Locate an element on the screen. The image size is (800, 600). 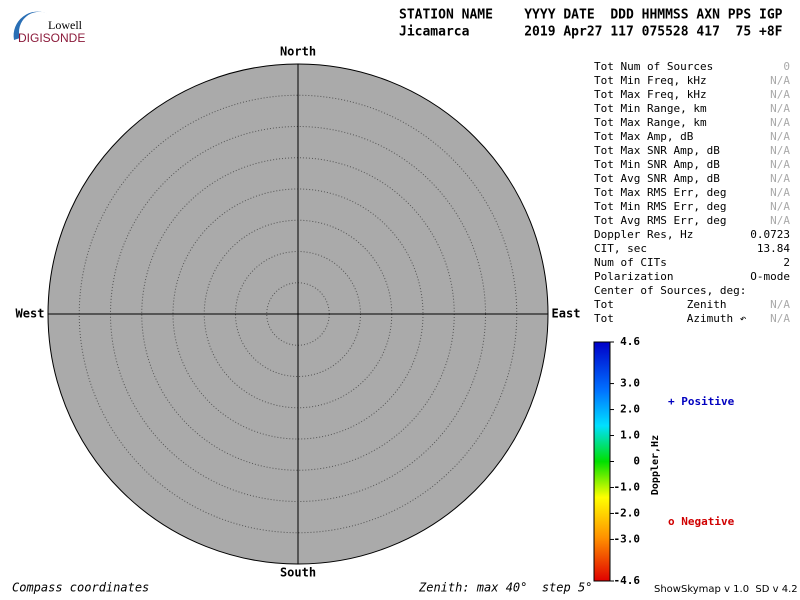
stat-label: Tot Max RMS Err, deg is located at coordinates (660, 192).